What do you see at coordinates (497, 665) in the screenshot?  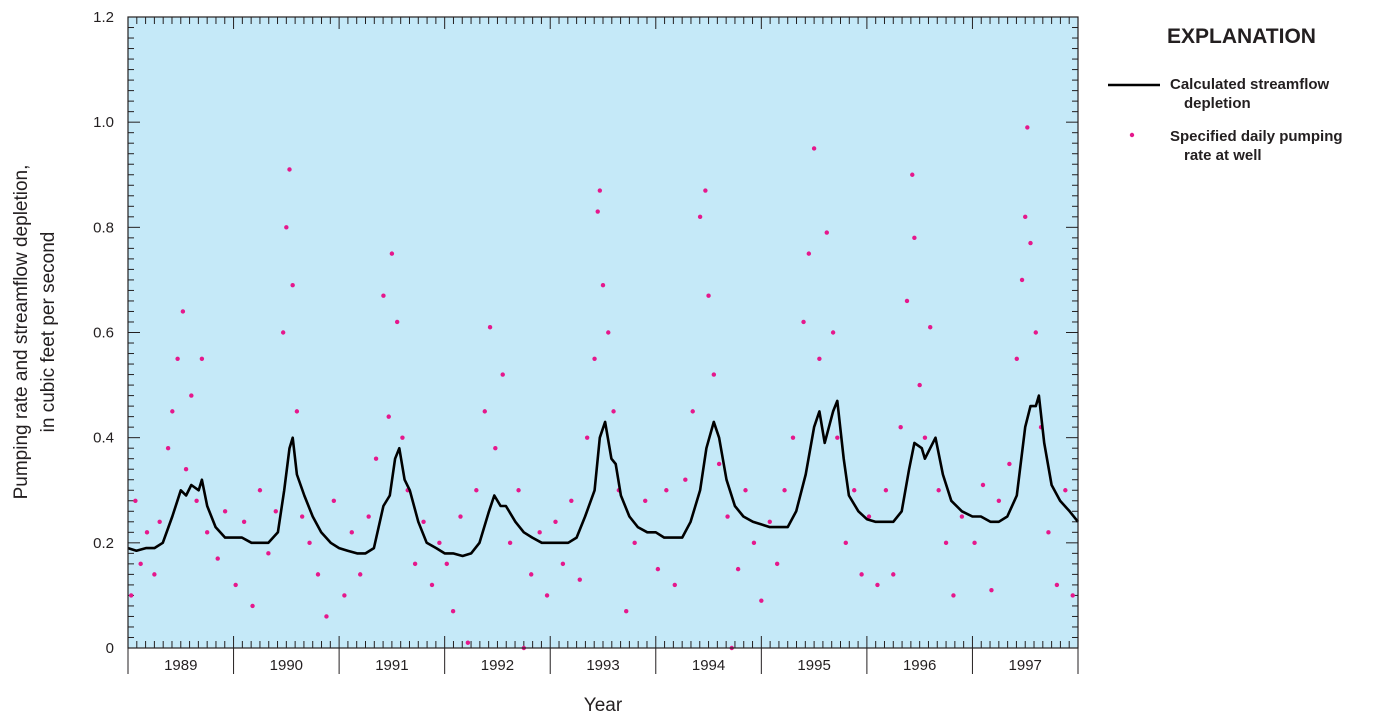 I see `x-tick-label: 1992` at bounding box center [497, 665].